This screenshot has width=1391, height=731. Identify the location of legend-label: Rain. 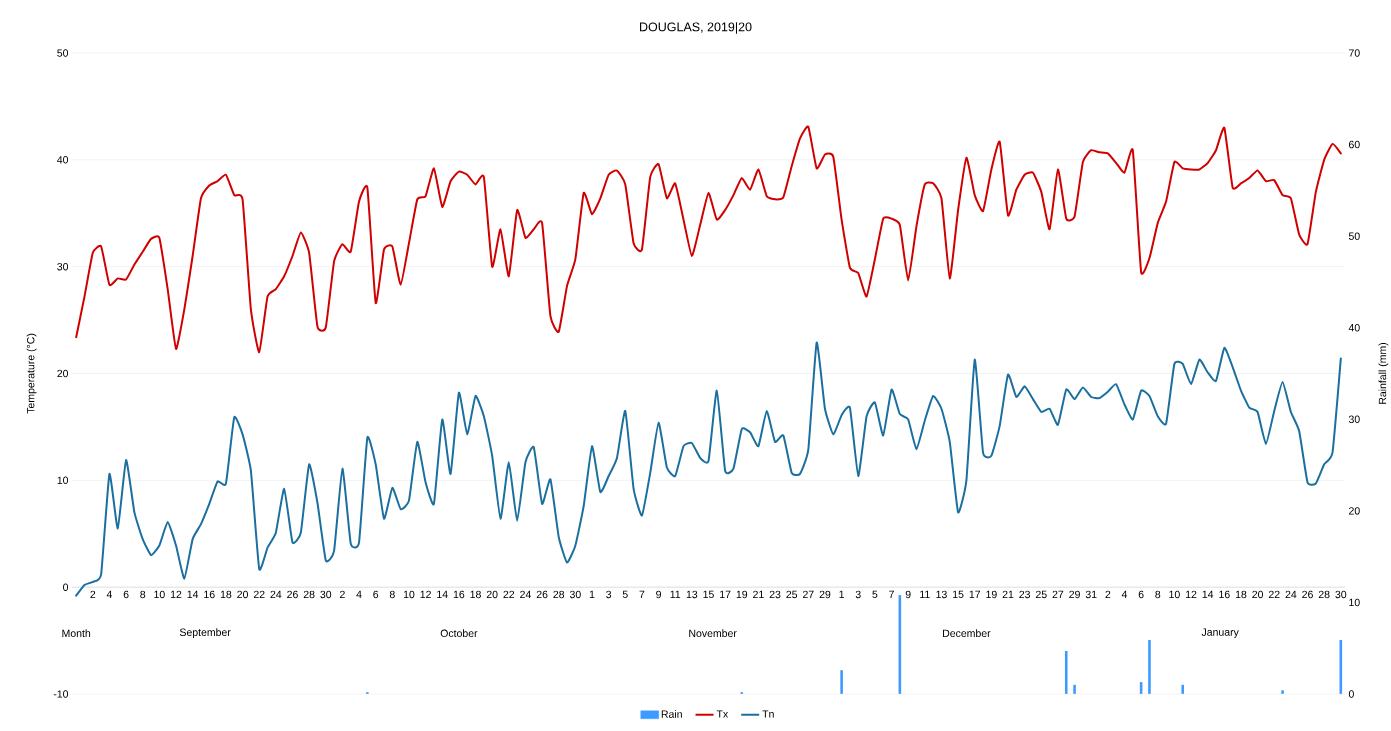
(671, 714).